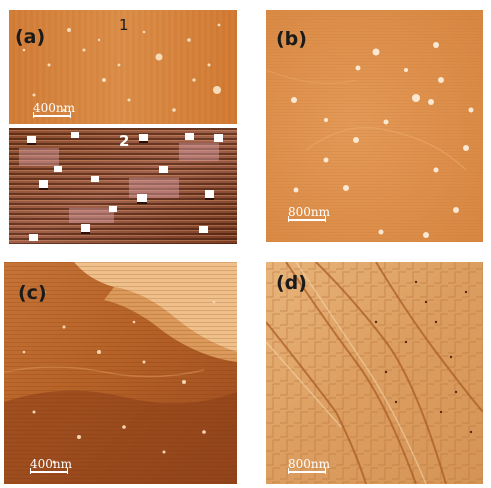  I want to click on scale-bar-b: 800nm, so click(309, 213).